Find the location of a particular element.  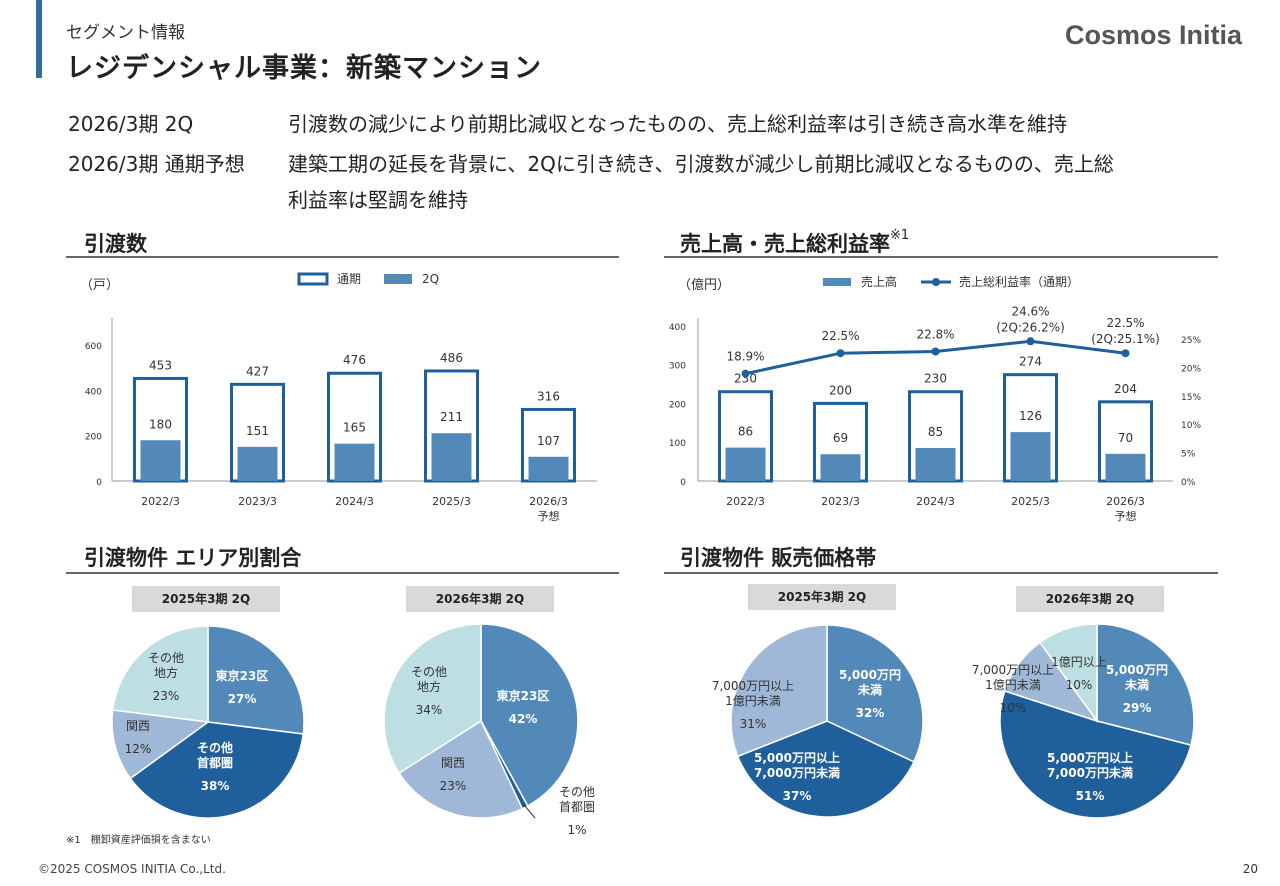

data-label-full-year: 476 is located at coordinates (354, 360).